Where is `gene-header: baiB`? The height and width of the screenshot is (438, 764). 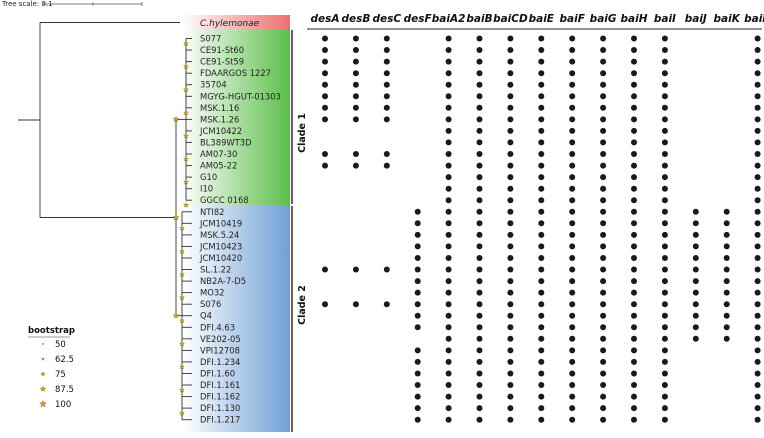 gene-header: baiB is located at coordinates (479, 19).